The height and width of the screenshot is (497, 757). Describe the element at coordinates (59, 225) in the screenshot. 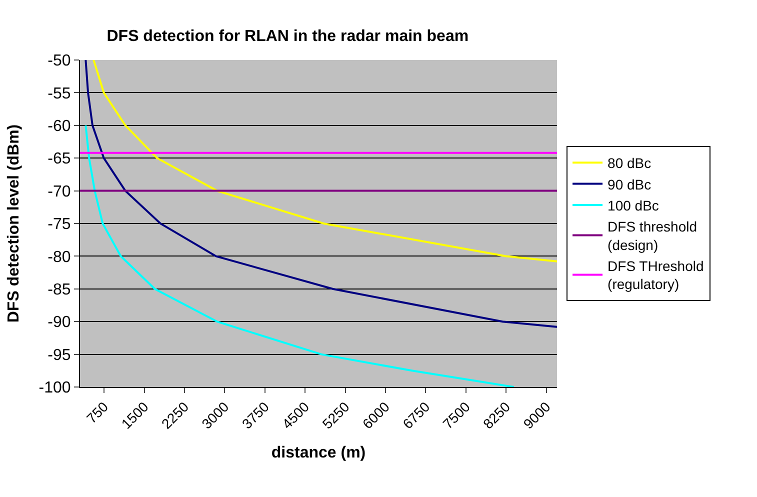

I see `y-tick-label: -75` at that location.